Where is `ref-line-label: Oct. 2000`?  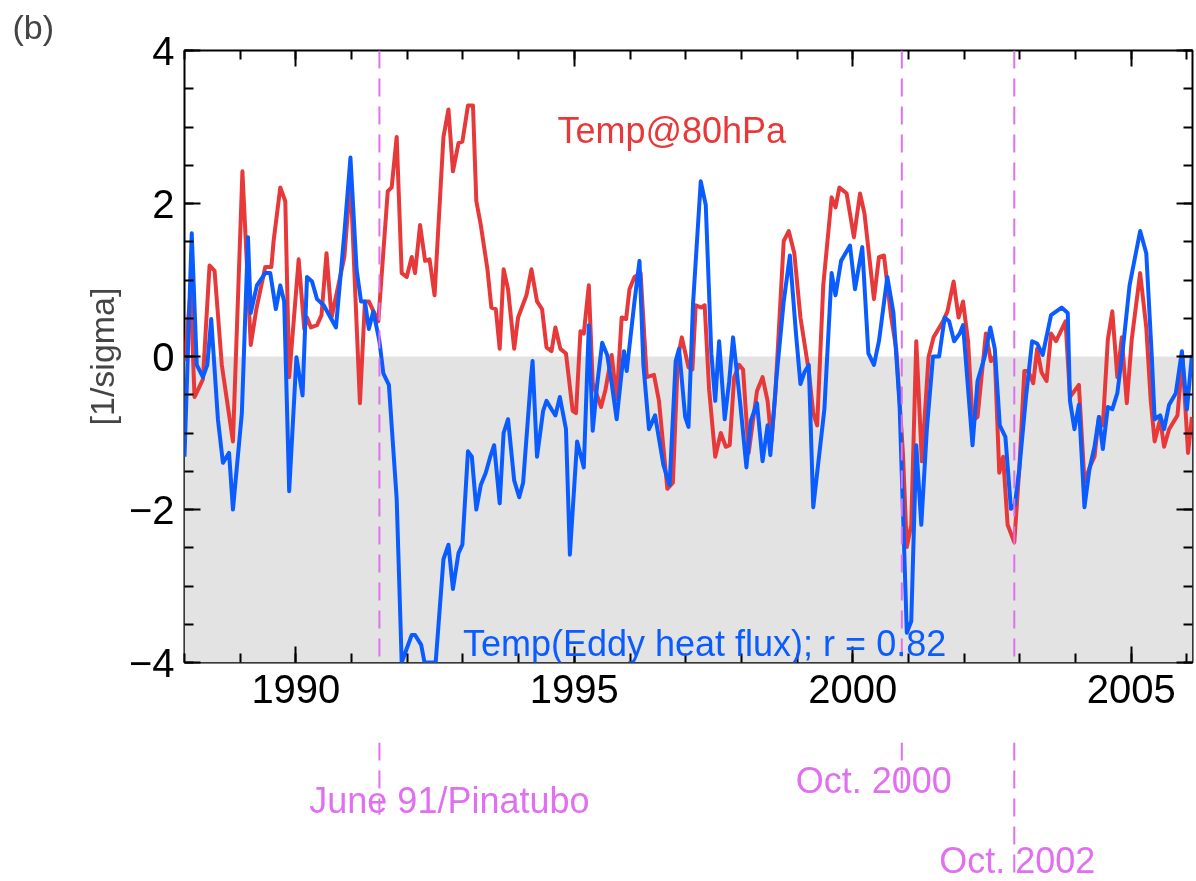 ref-line-label: Oct. 2000 is located at coordinates (873, 780).